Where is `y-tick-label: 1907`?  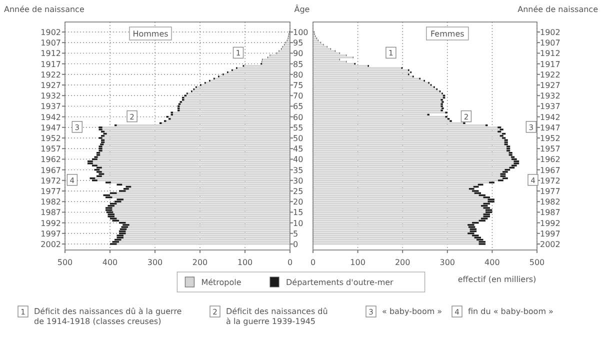
y-tick-label: 1907 is located at coordinates (550, 43).